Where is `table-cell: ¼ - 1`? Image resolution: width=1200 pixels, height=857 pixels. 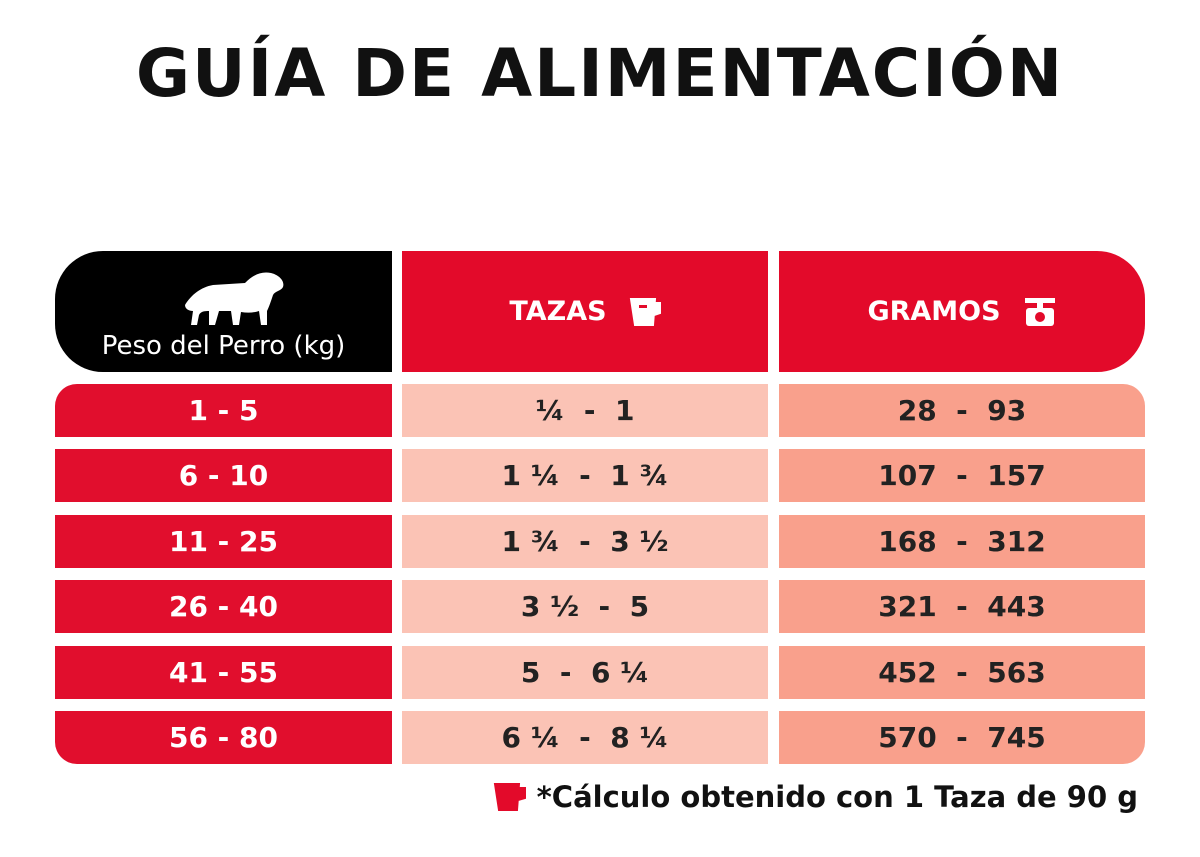 table-cell: ¼ - 1 is located at coordinates (585, 410).